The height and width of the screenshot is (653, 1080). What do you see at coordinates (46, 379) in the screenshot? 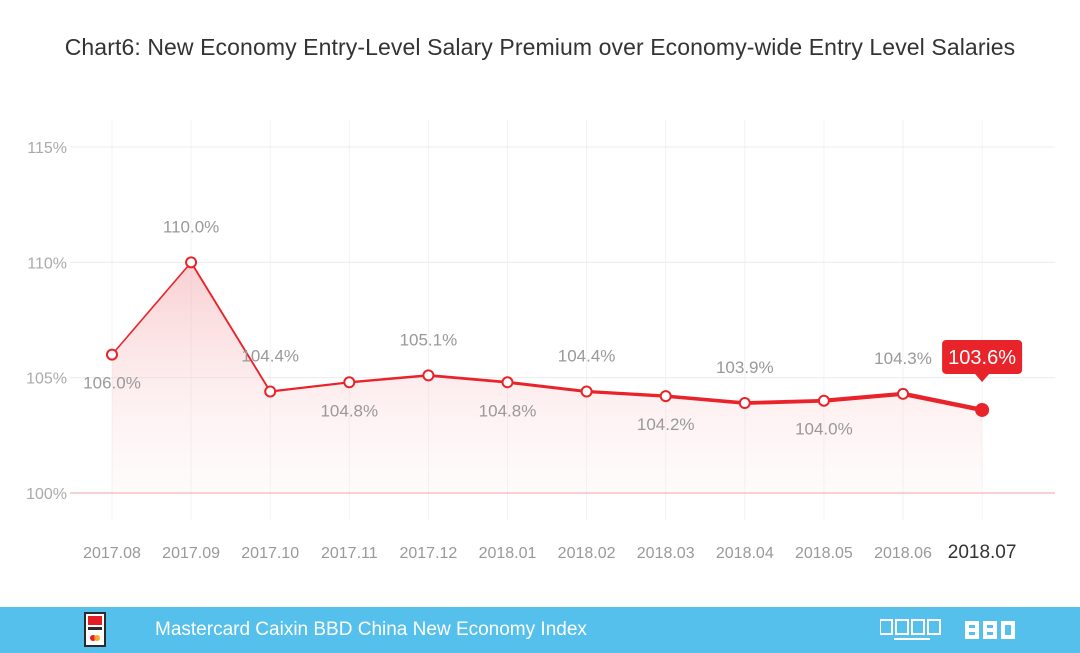
I see `y-tick-label: 105%` at bounding box center [46, 379].